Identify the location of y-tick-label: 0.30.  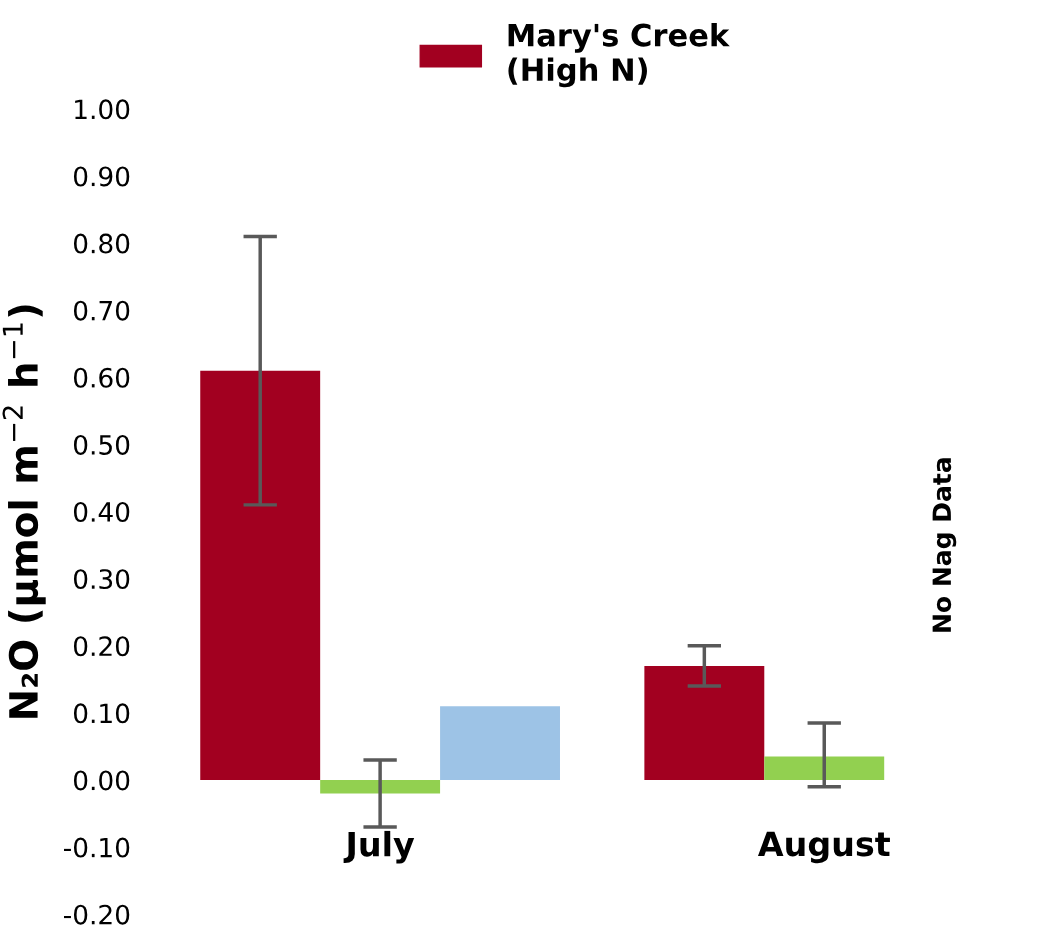
(101, 579).